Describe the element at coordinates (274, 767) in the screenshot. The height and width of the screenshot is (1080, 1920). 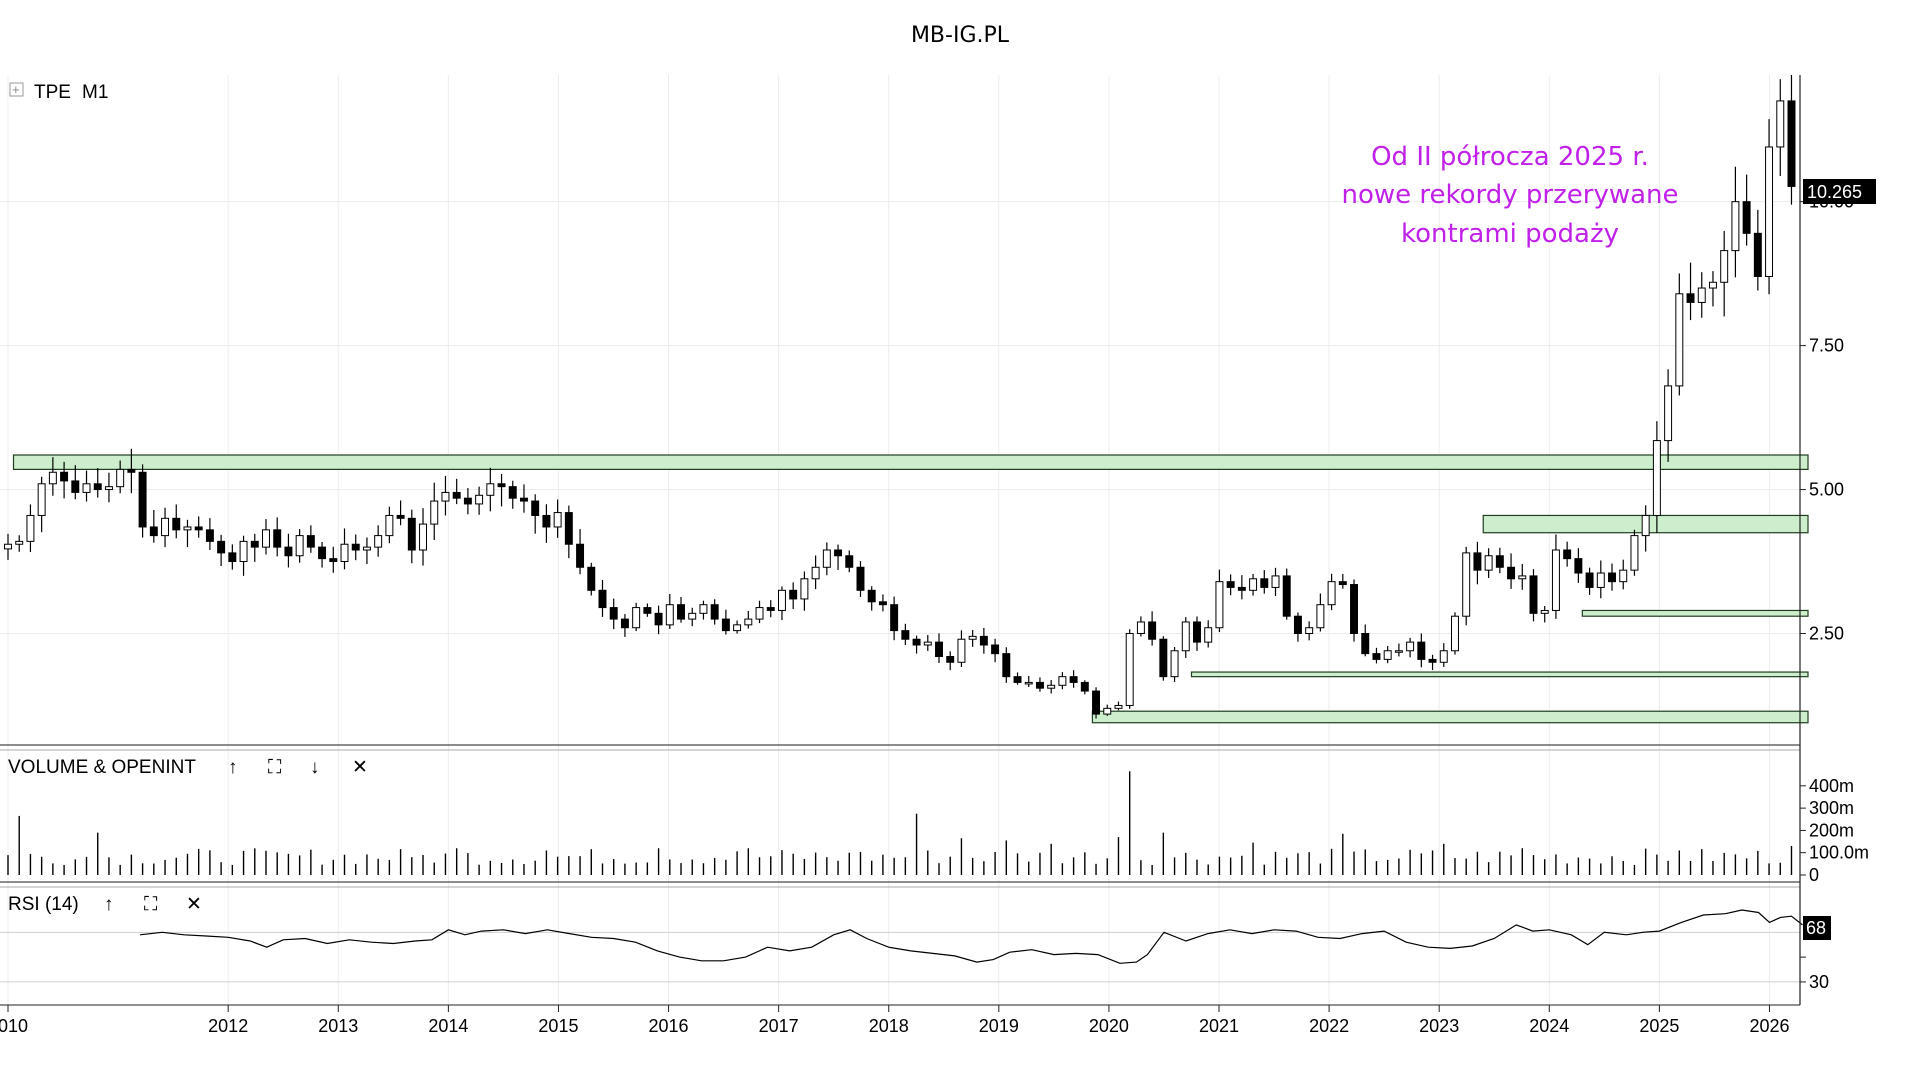
I see `maximize-button: ⛶` at that location.